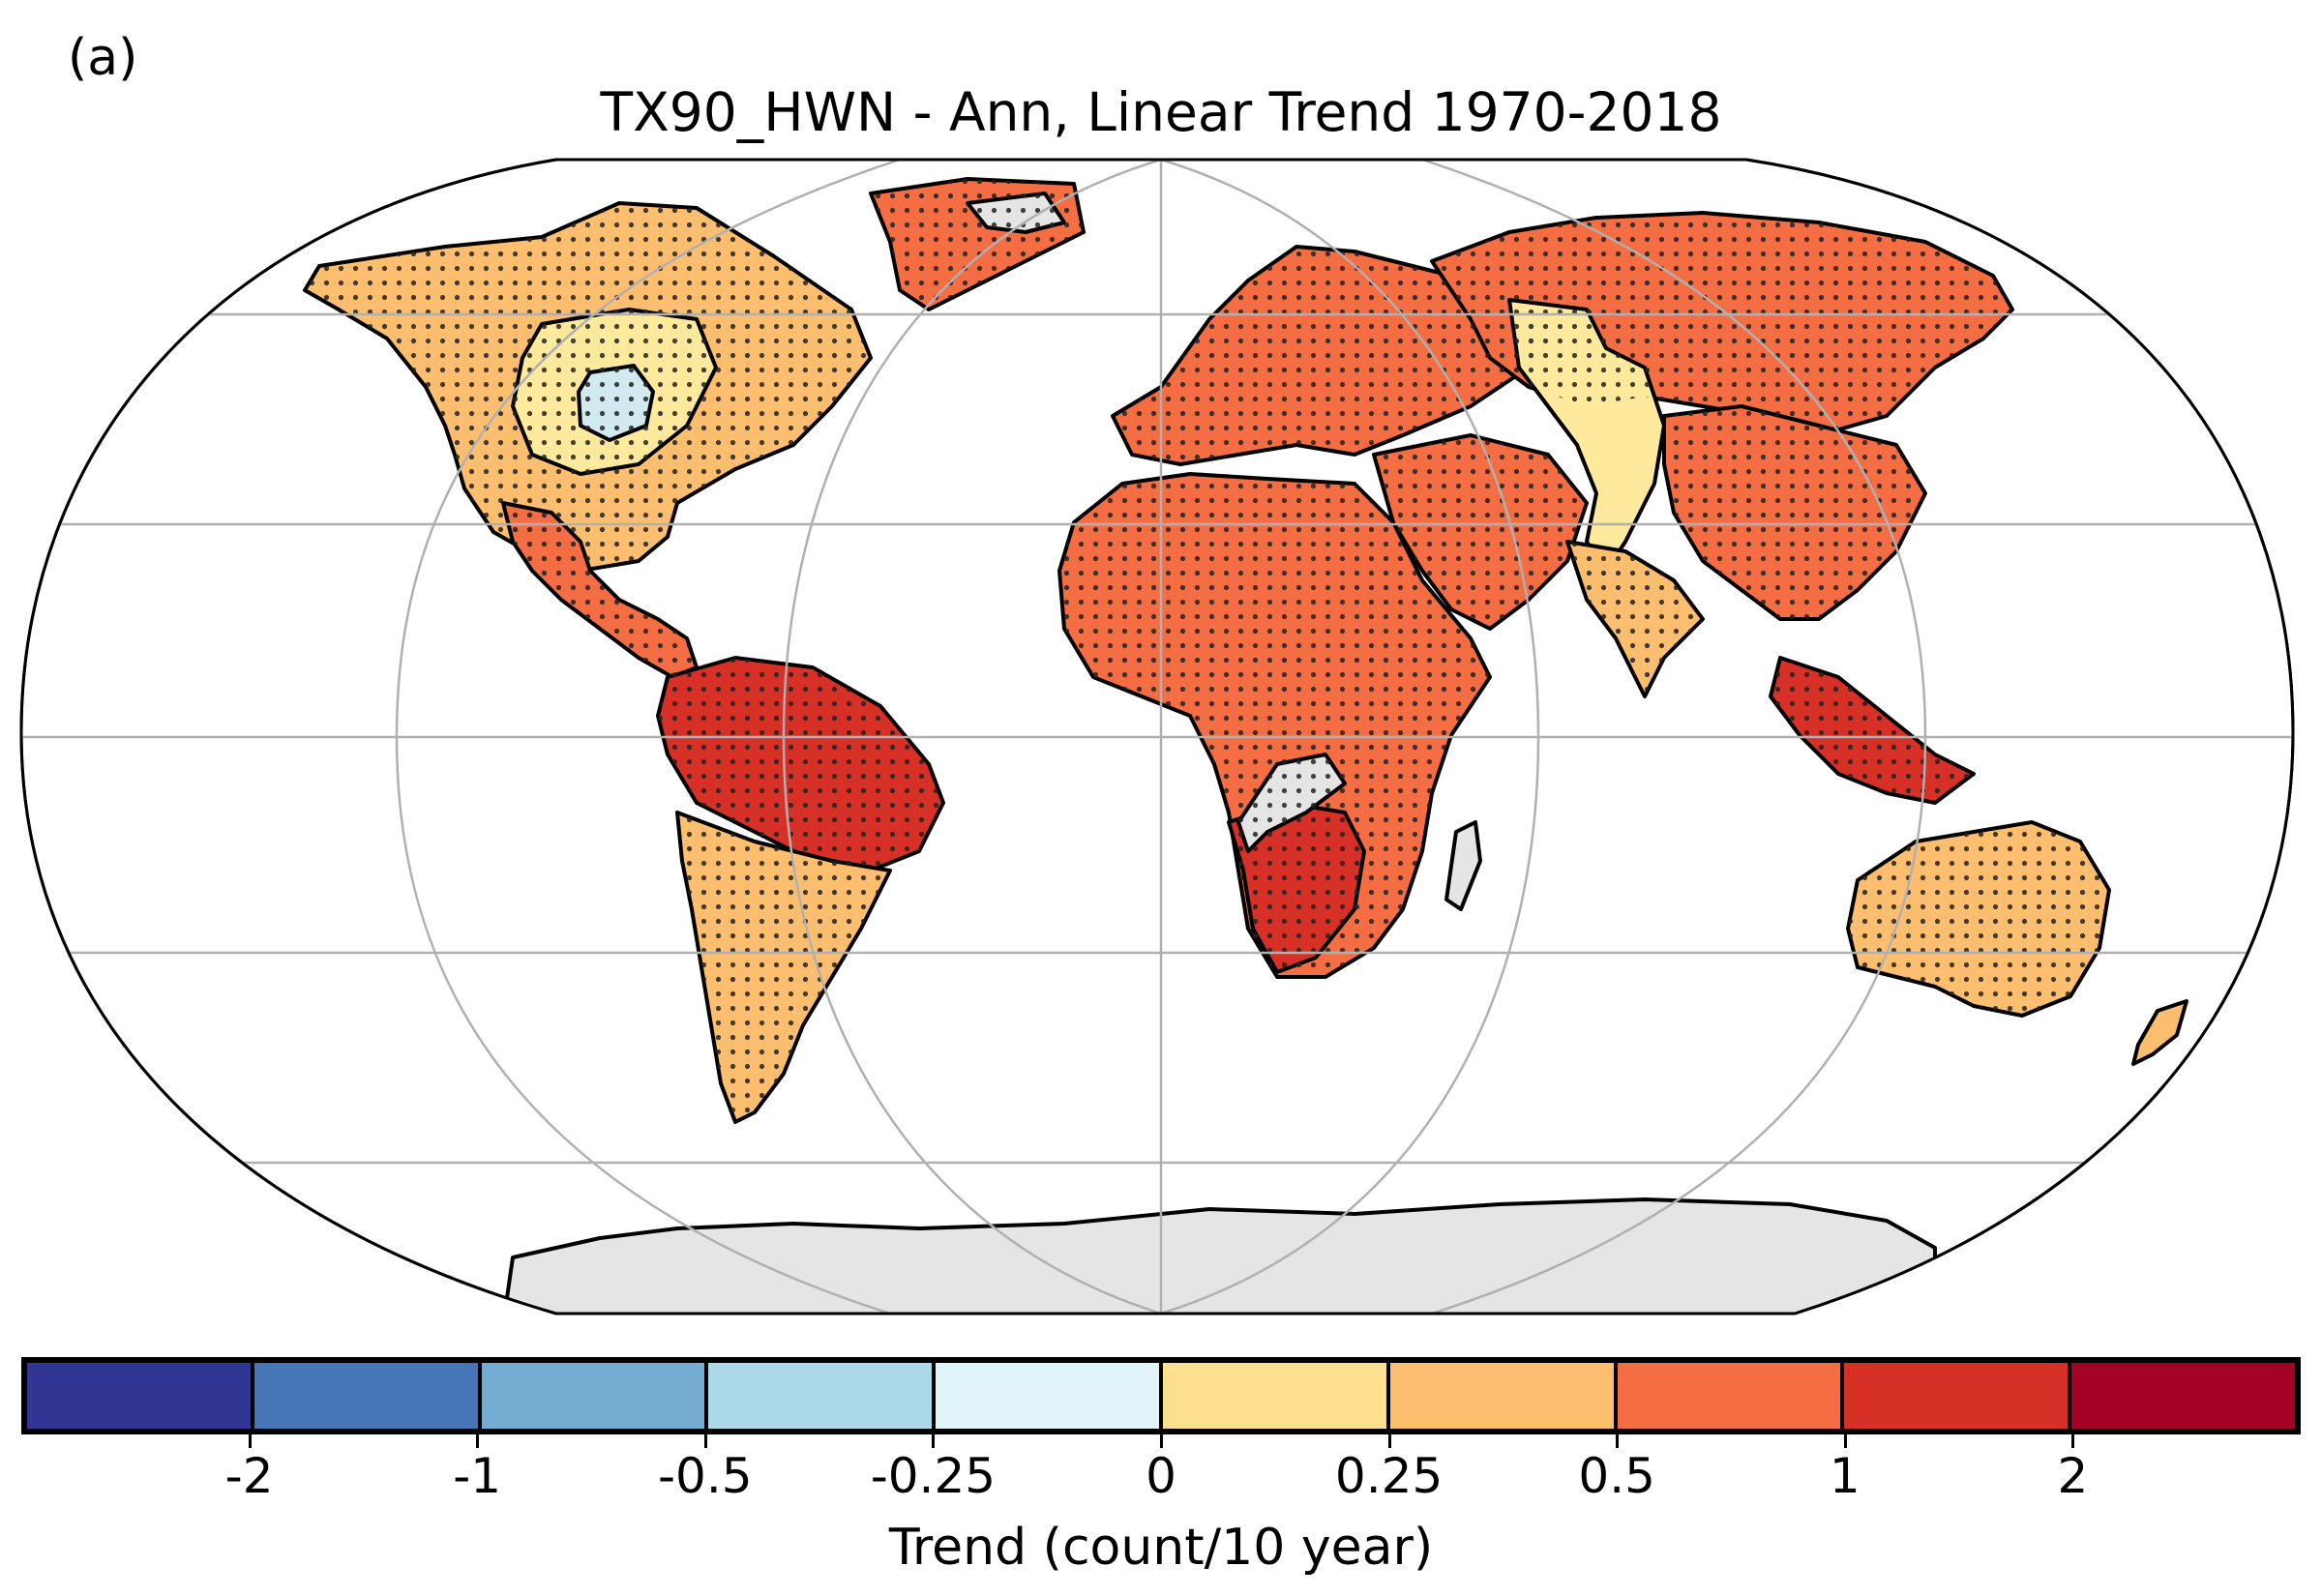 The width and height of the screenshot is (2322, 1596). What do you see at coordinates (1463, 865) in the screenshot?
I see `madagascar` at bounding box center [1463, 865].